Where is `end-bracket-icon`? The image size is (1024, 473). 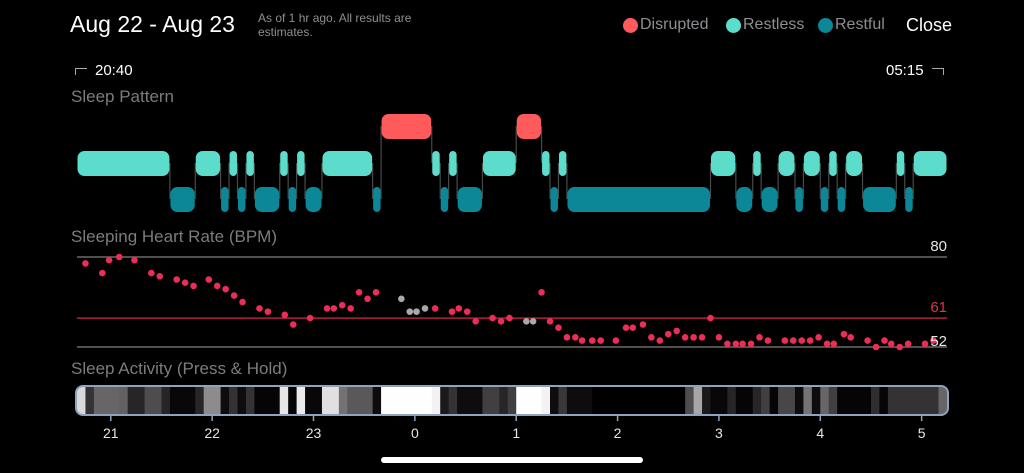
end-bracket-icon is located at coordinates (937, 71).